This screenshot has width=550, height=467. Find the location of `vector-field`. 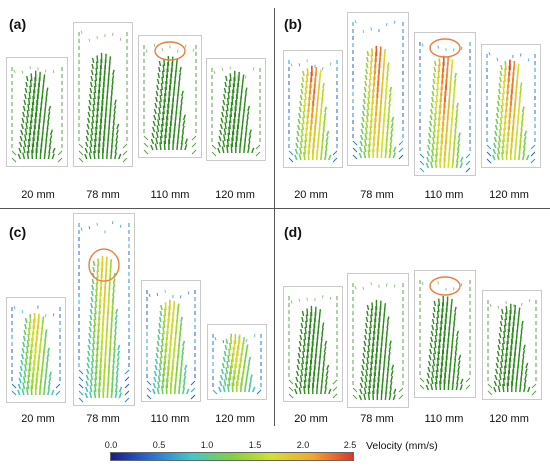

vector-field is located at coordinates (511, 106).